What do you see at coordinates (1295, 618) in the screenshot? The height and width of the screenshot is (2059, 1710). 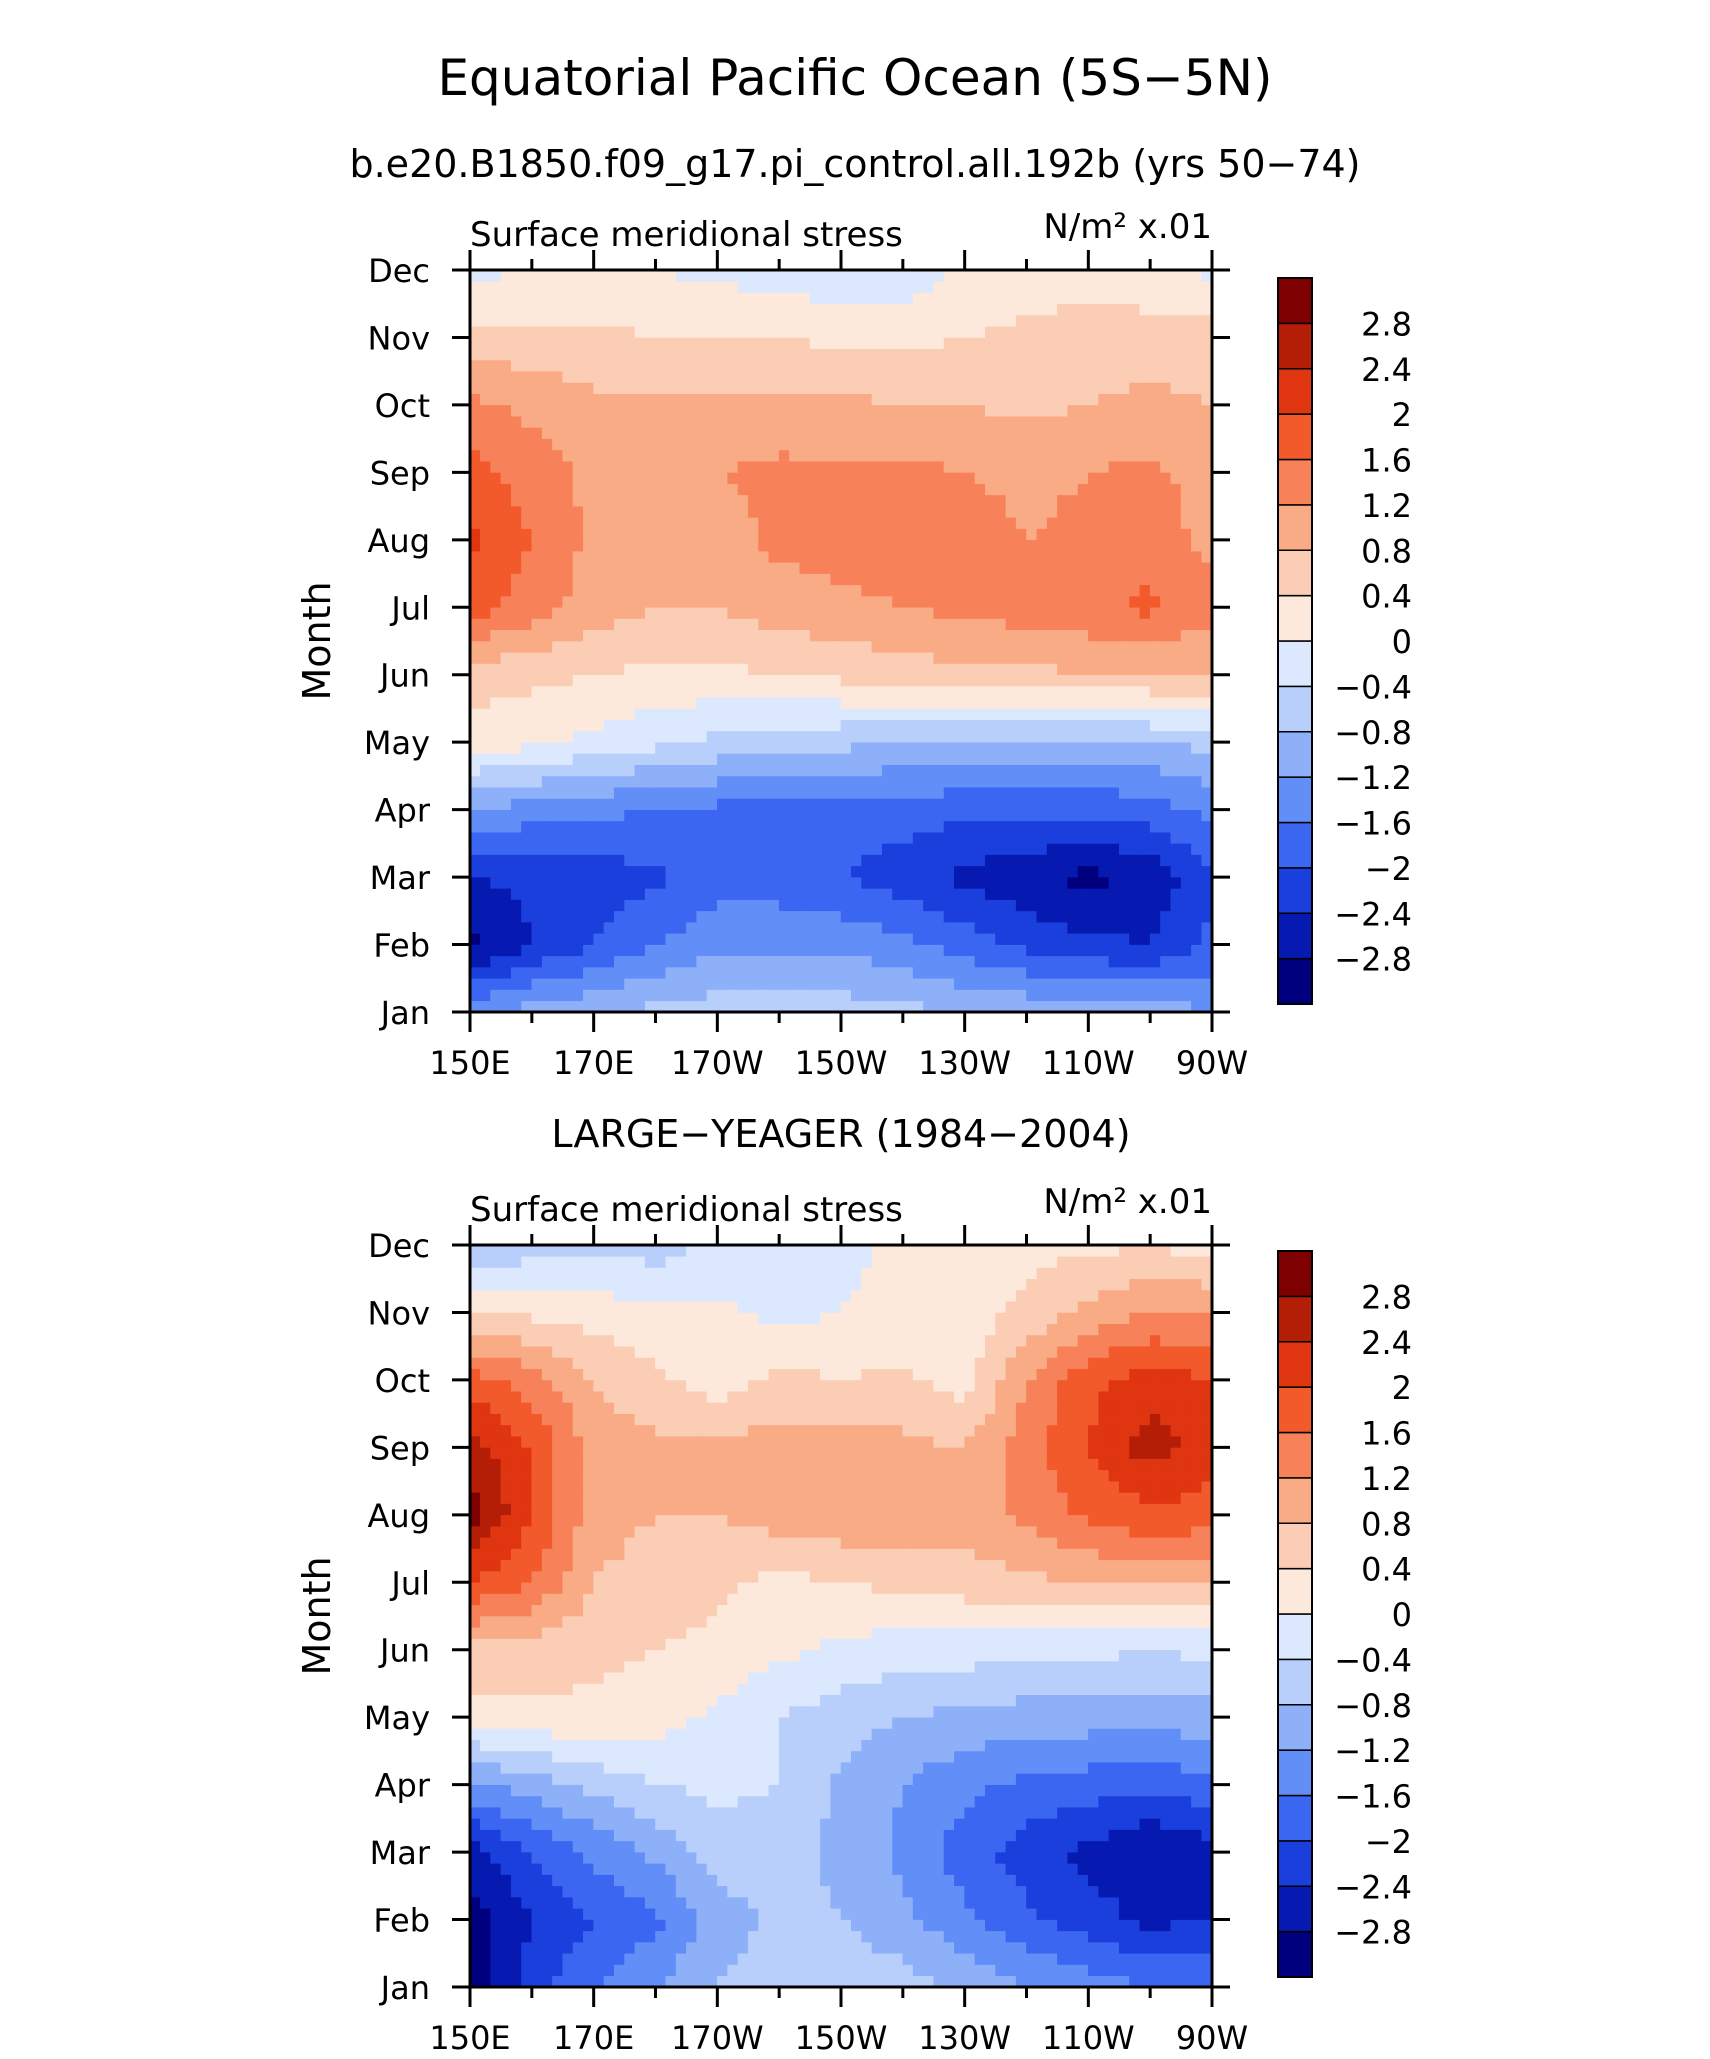 I see `colorbar-swatch` at bounding box center [1295, 618].